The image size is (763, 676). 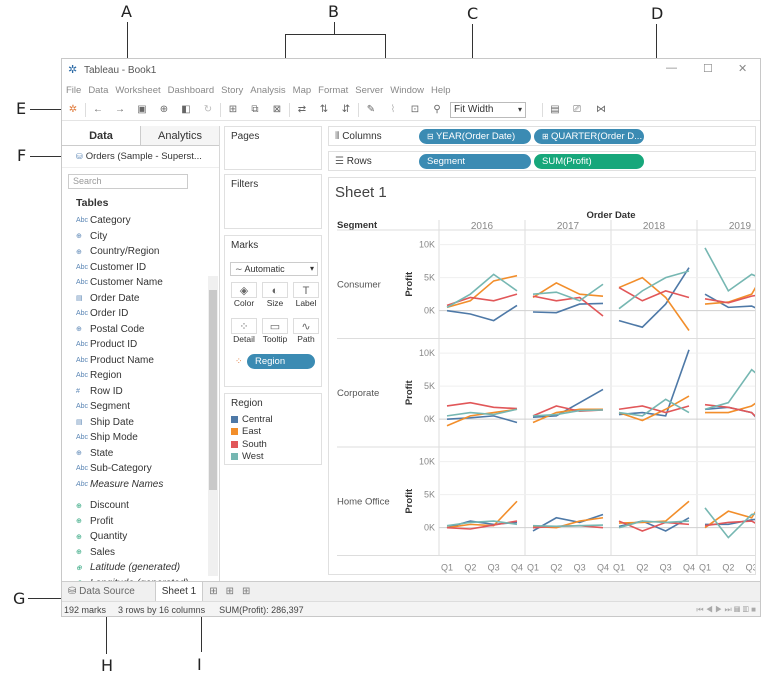 I want to click on highlight-icon: ✎, so click(x=371, y=109).